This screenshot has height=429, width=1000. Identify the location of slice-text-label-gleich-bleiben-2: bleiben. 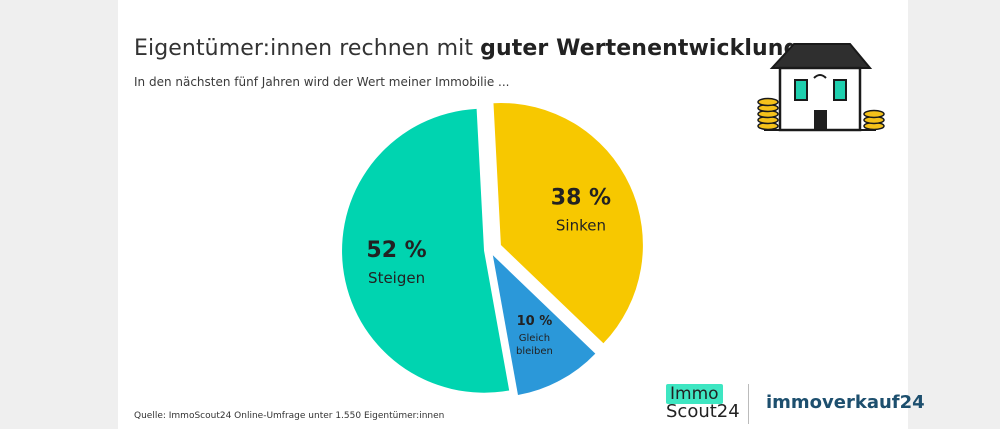
(534, 351).